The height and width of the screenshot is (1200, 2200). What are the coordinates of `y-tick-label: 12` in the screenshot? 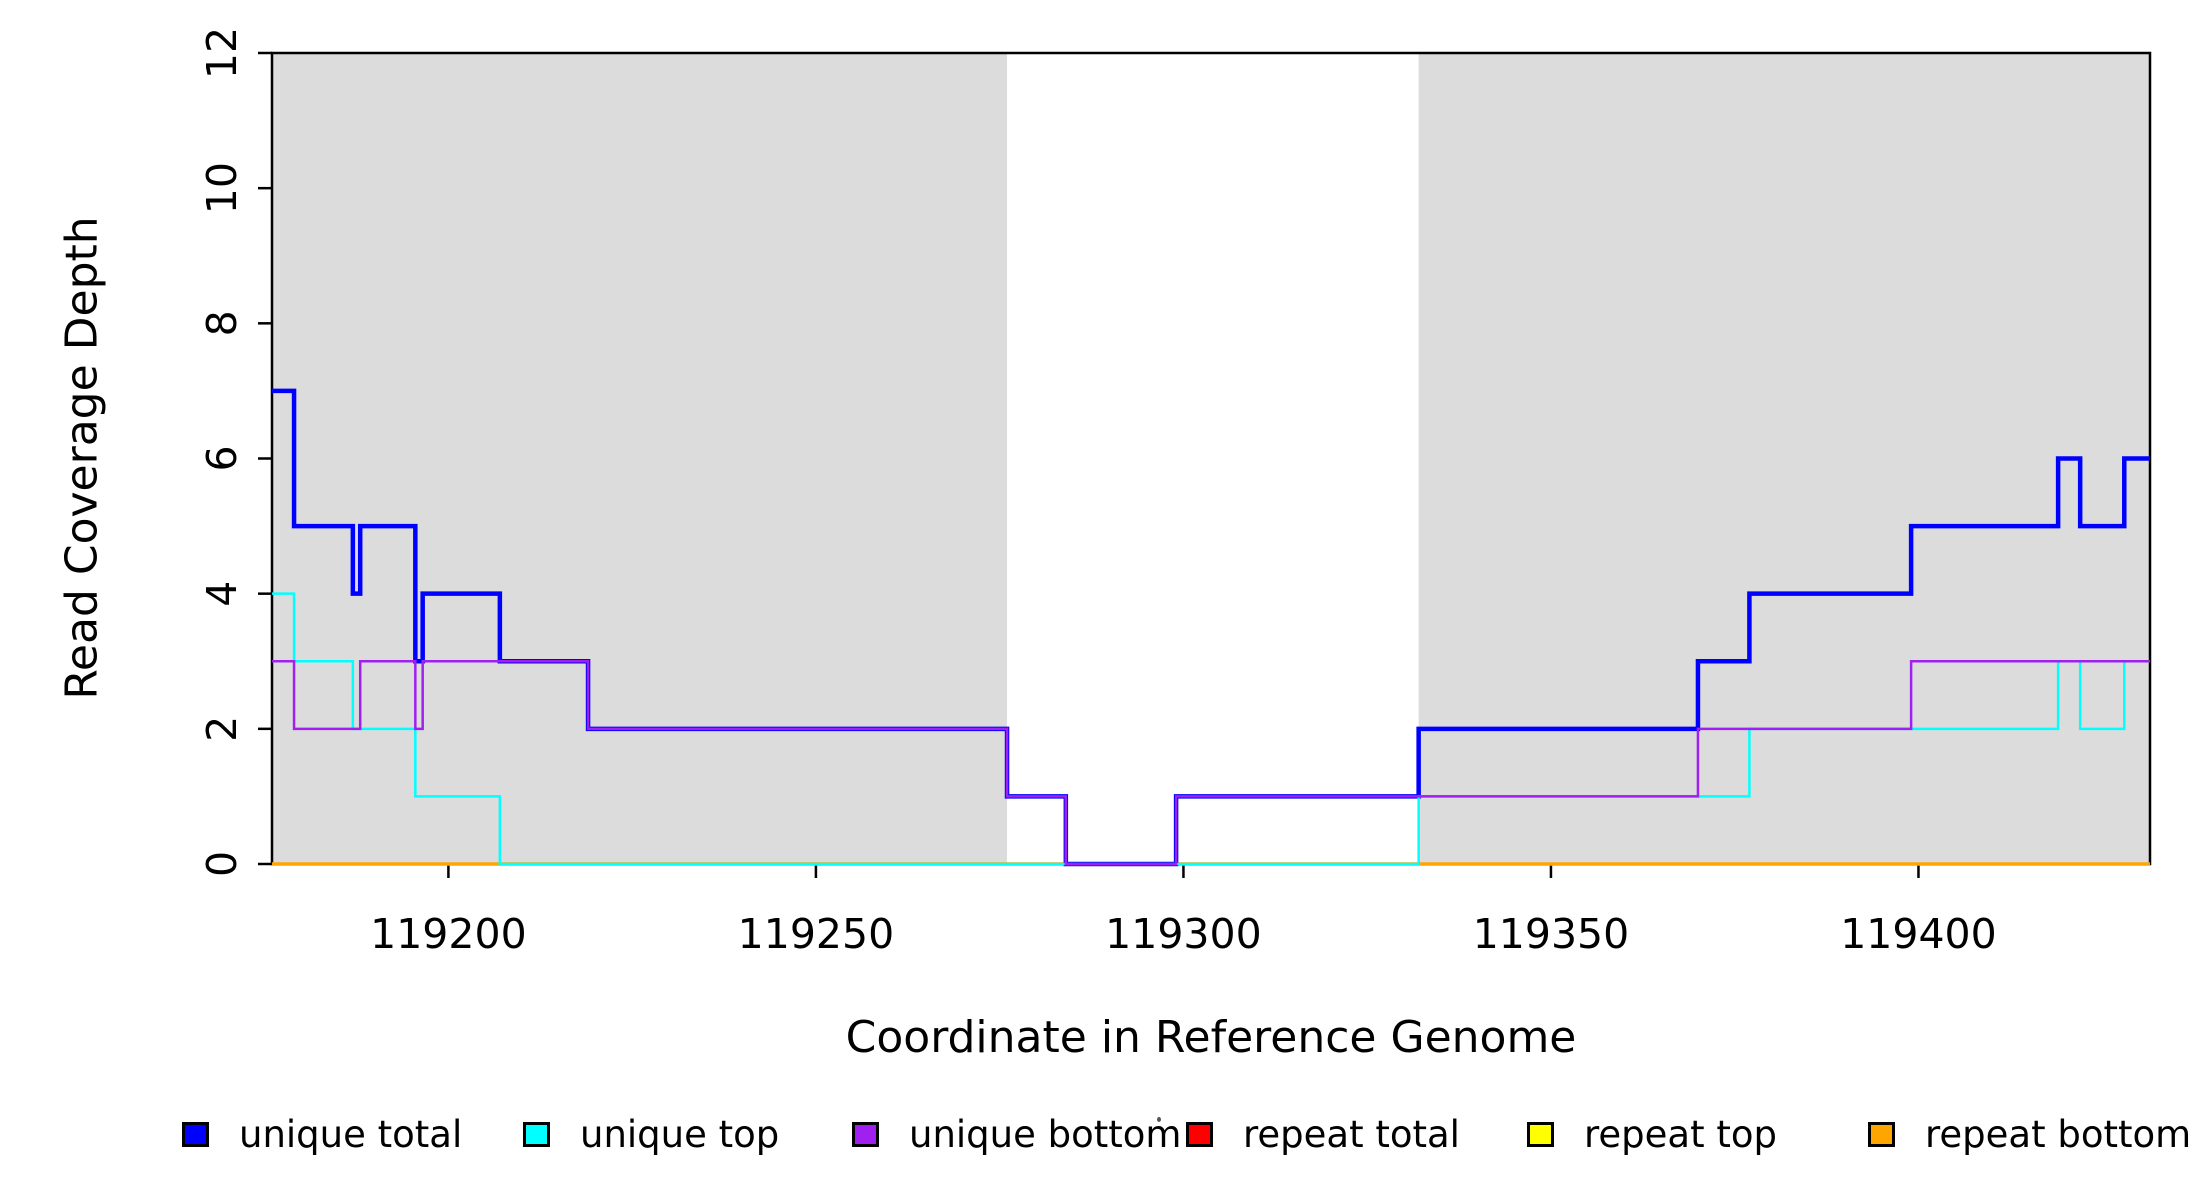 It's located at (222, 53).